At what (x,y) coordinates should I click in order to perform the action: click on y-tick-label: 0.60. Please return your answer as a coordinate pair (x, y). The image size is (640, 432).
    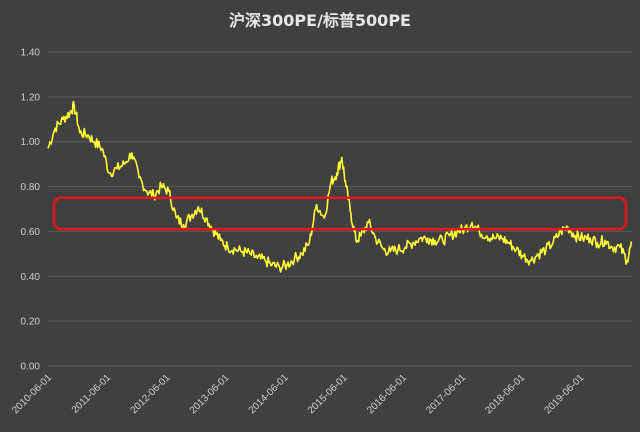
    Looking at the image, I should click on (31, 232).